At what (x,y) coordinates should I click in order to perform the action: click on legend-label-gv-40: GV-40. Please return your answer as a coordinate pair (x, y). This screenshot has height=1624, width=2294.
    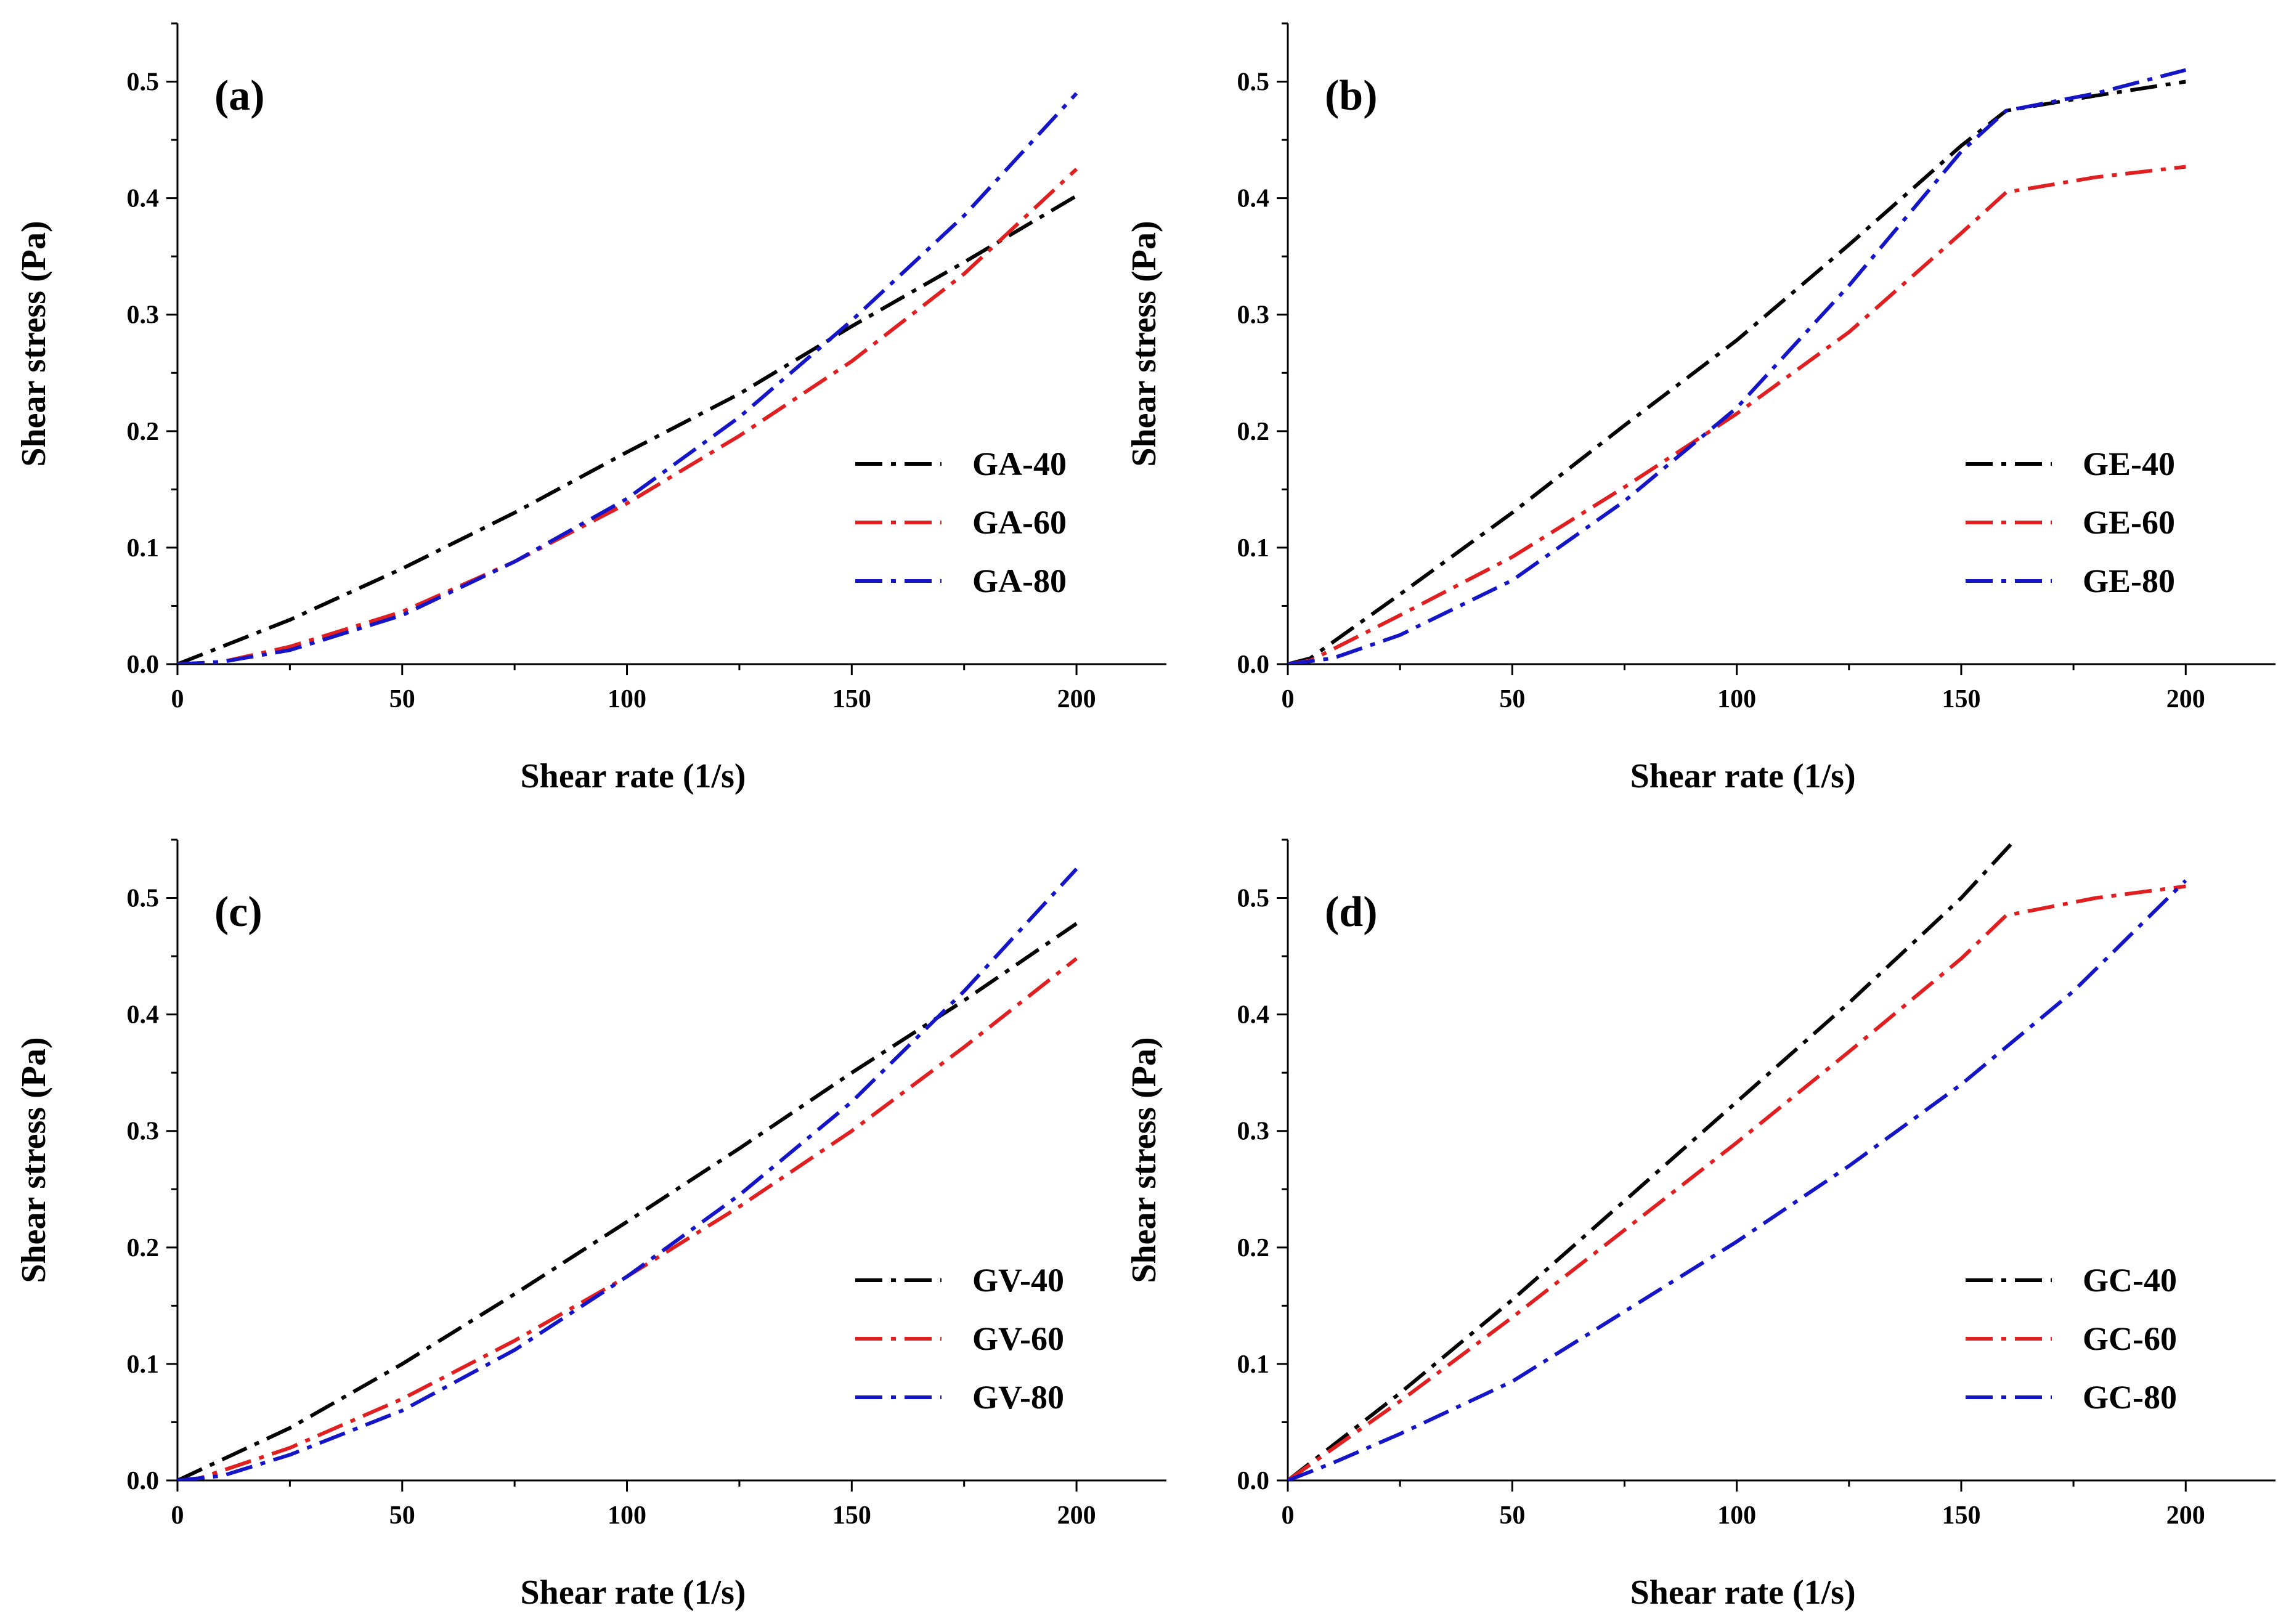
    Looking at the image, I should click on (1018, 1280).